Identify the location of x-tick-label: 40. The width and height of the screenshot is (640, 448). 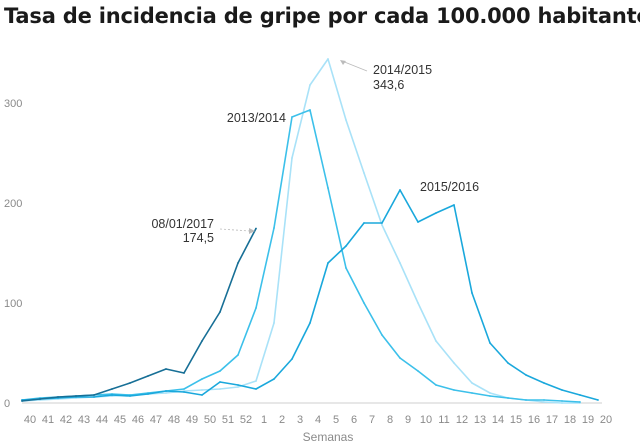
(30, 420).